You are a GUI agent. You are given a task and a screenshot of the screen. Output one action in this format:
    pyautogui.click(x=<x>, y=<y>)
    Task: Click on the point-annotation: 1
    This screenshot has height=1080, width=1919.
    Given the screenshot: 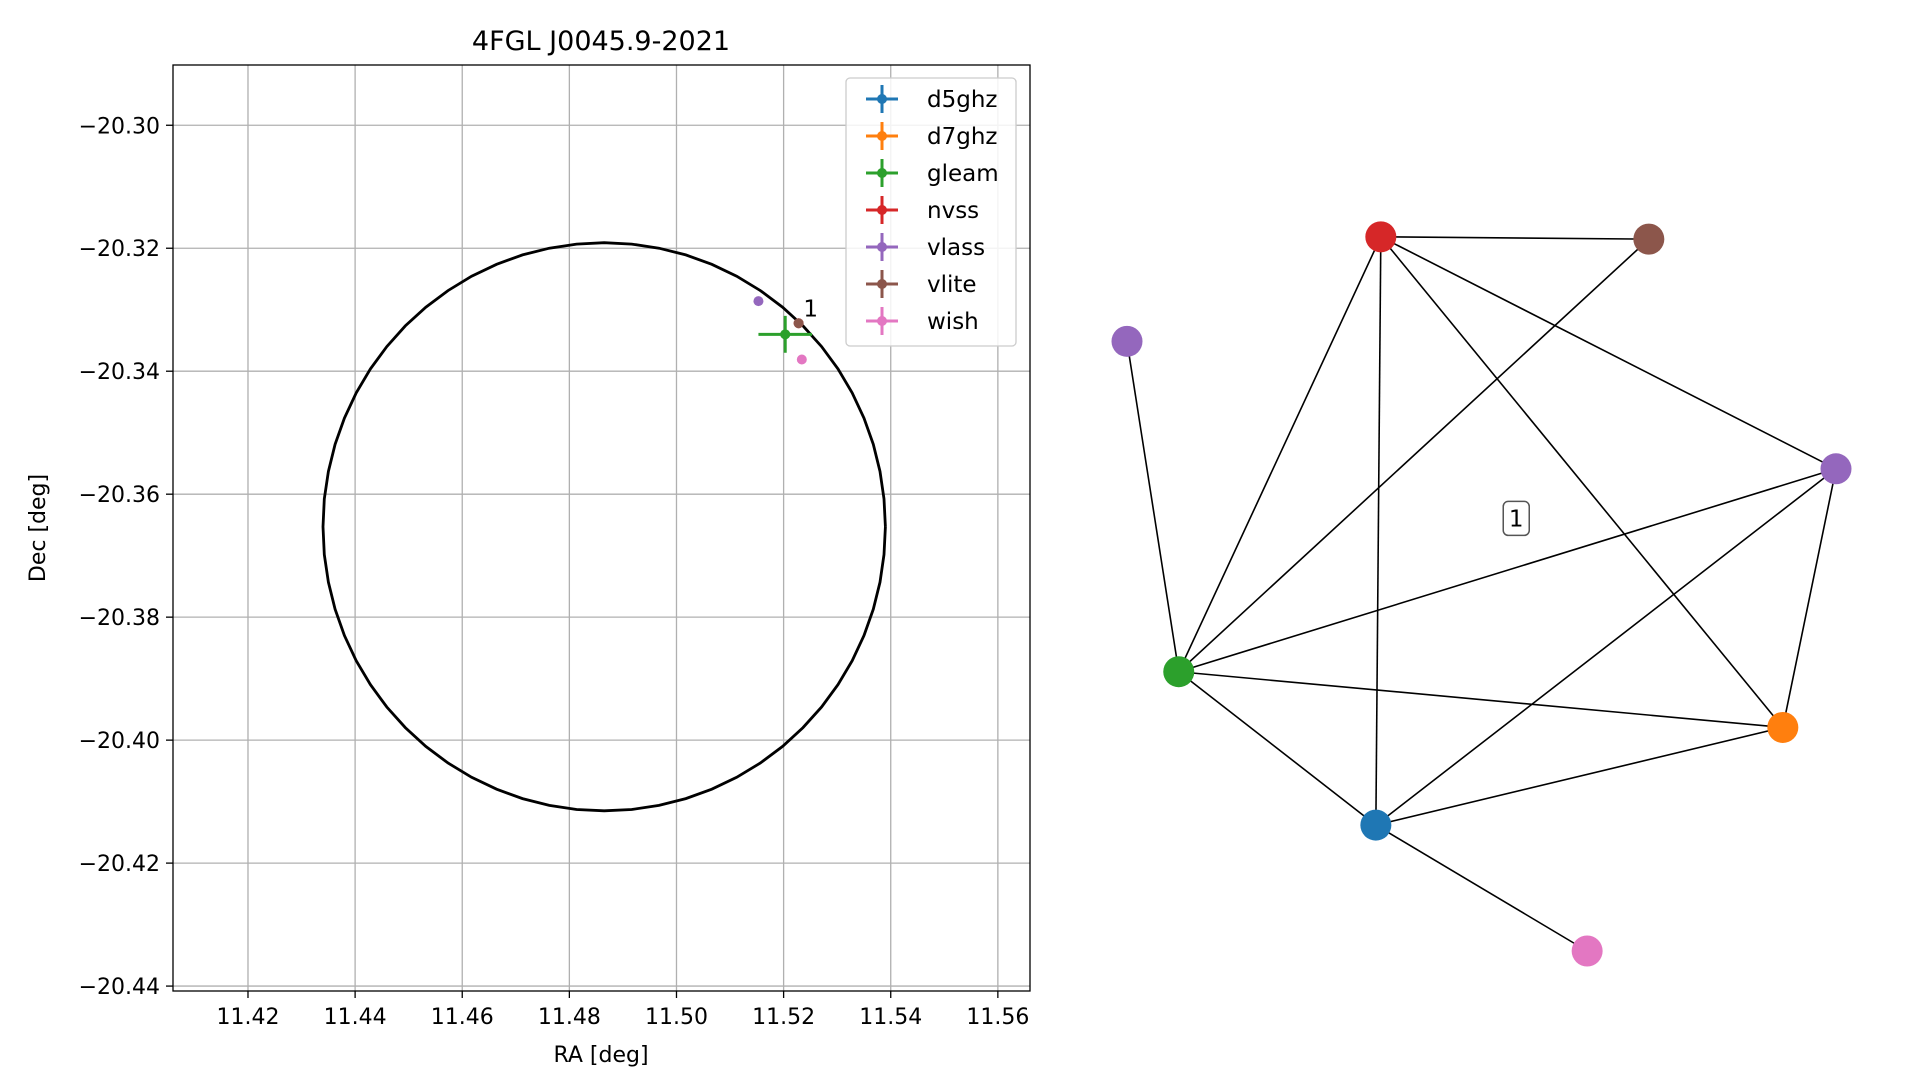 What is the action you would take?
    pyautogui.click(x=810, y=309)
    